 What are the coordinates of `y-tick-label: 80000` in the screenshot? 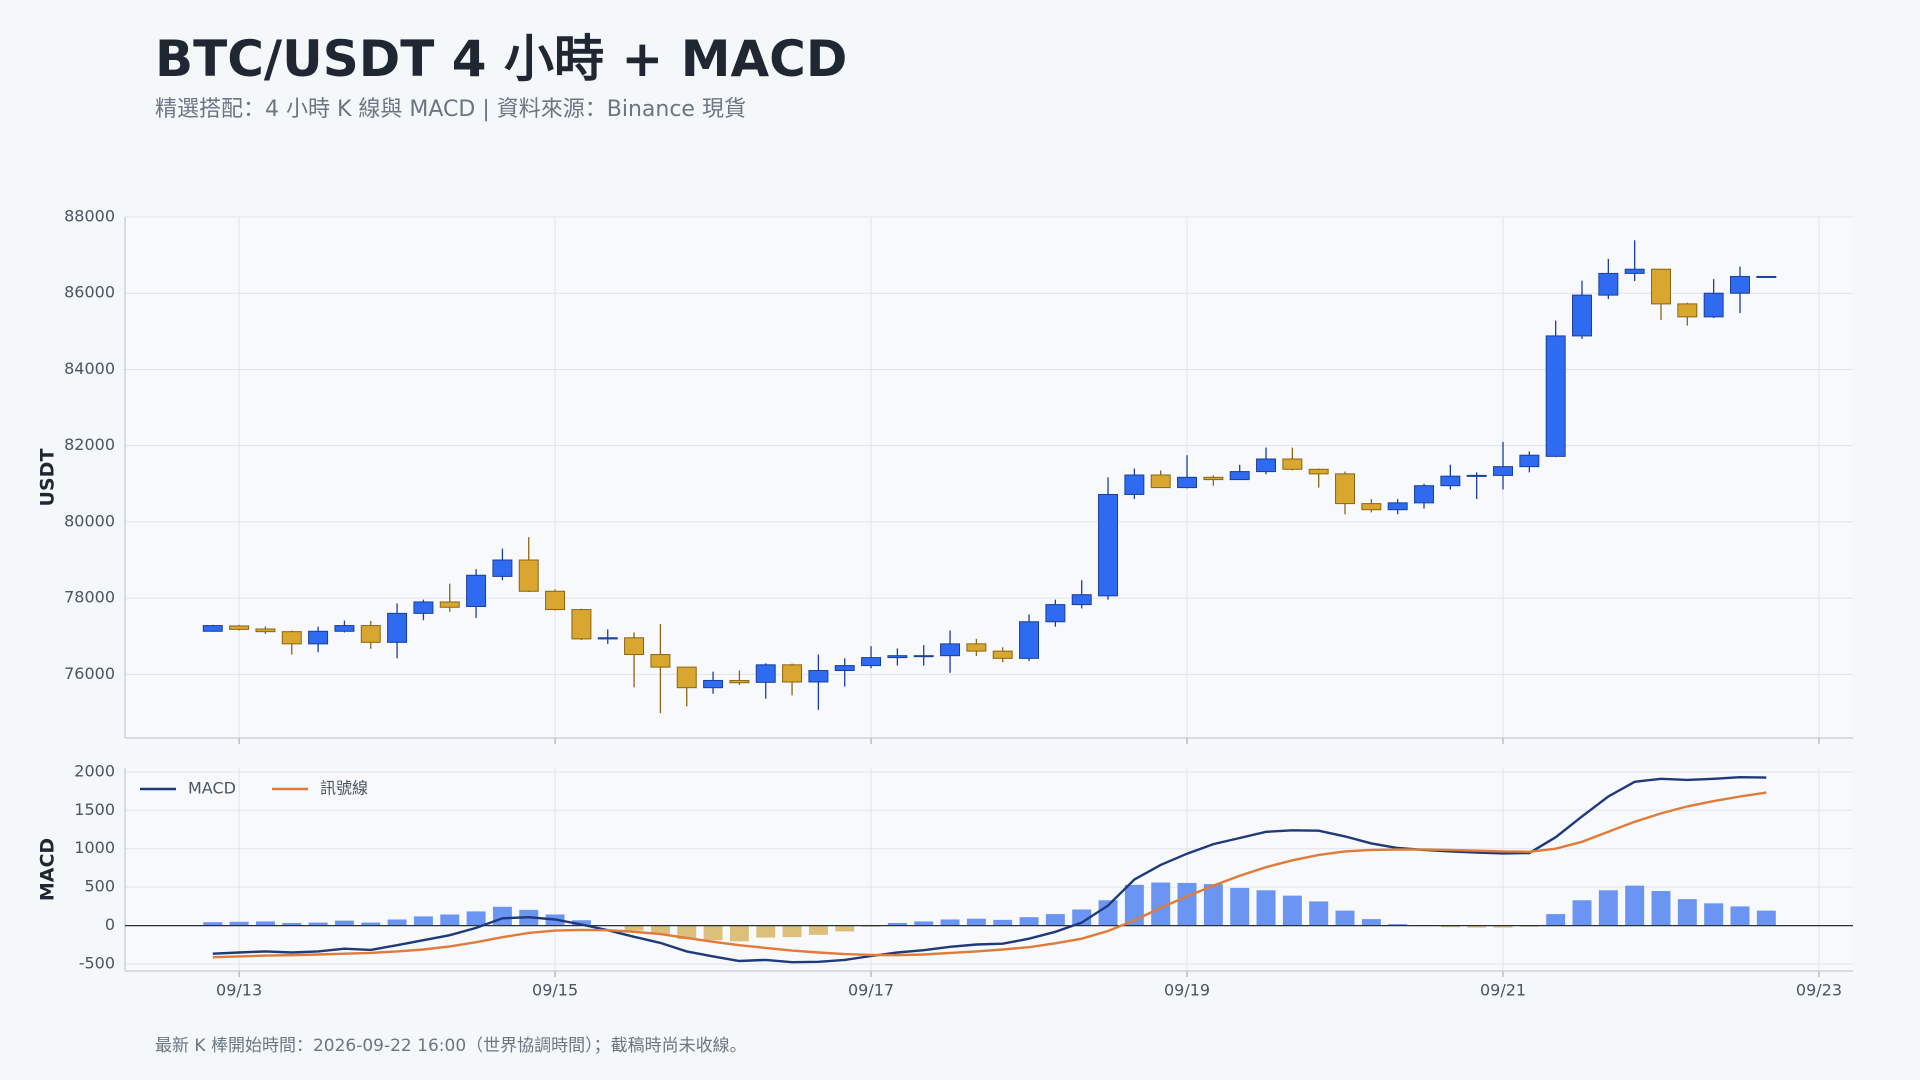 It's located at (89, 520).